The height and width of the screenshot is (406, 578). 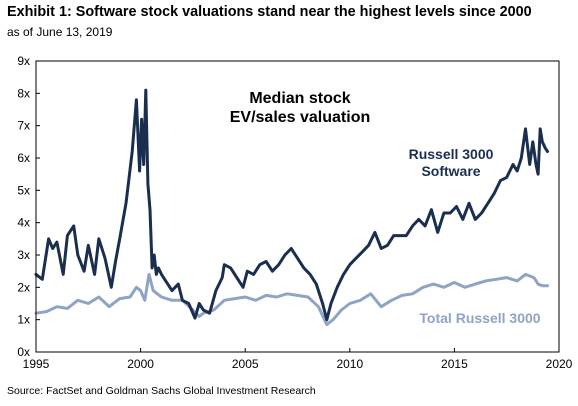 What do you see at coordinates (451, 154) in the screenshot?
I see `series-label-software-line-1: Russell 3000` at bounding box center [451, 154].